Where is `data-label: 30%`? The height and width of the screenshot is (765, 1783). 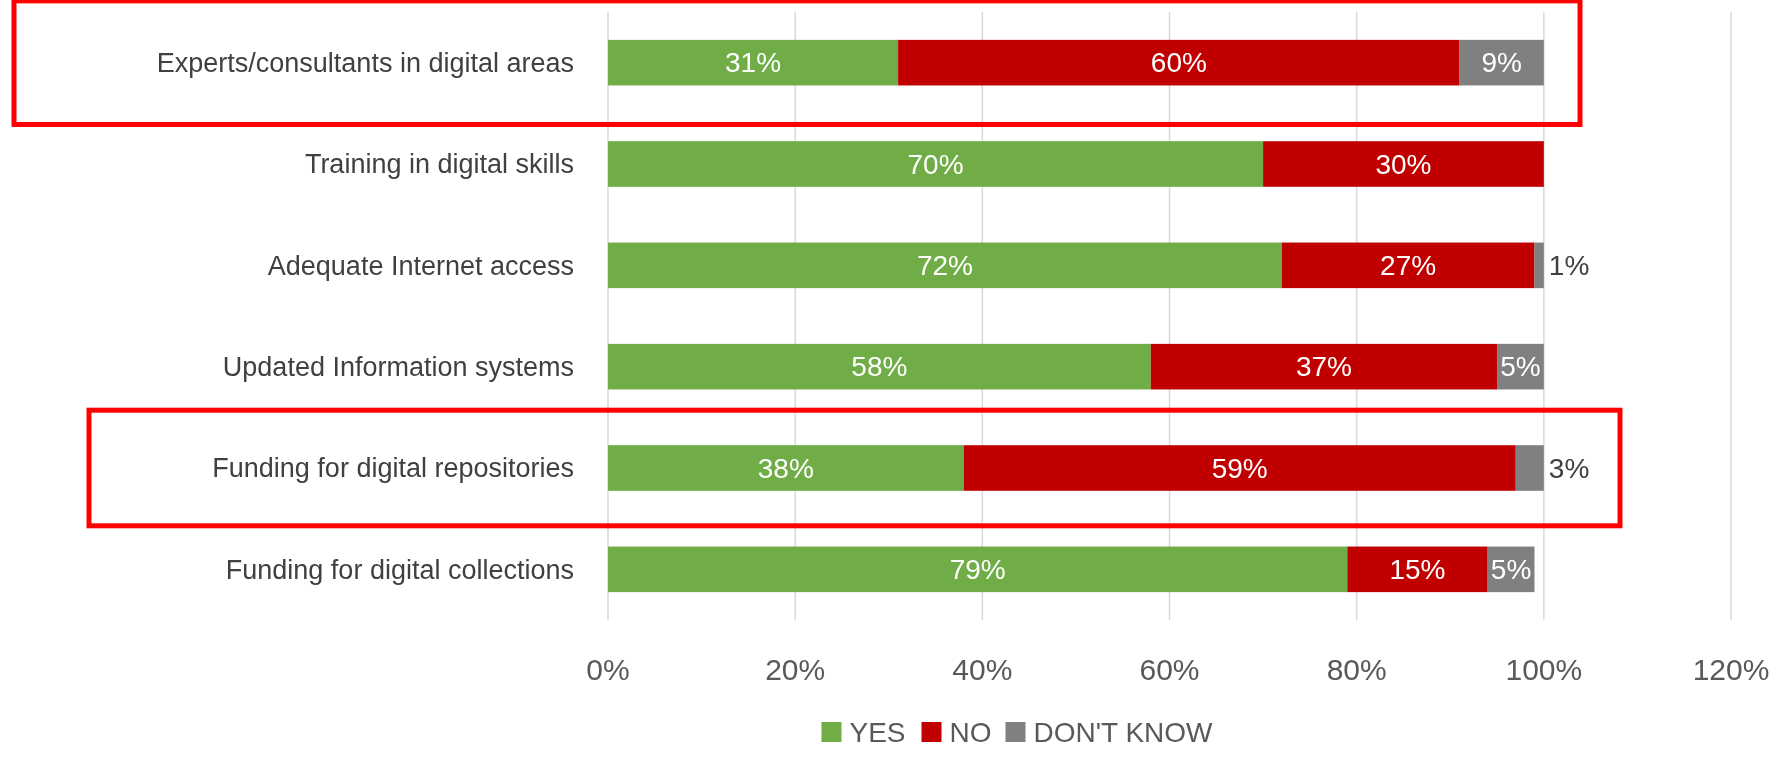 data-label: 30% is located at coordinates (1403, 164).